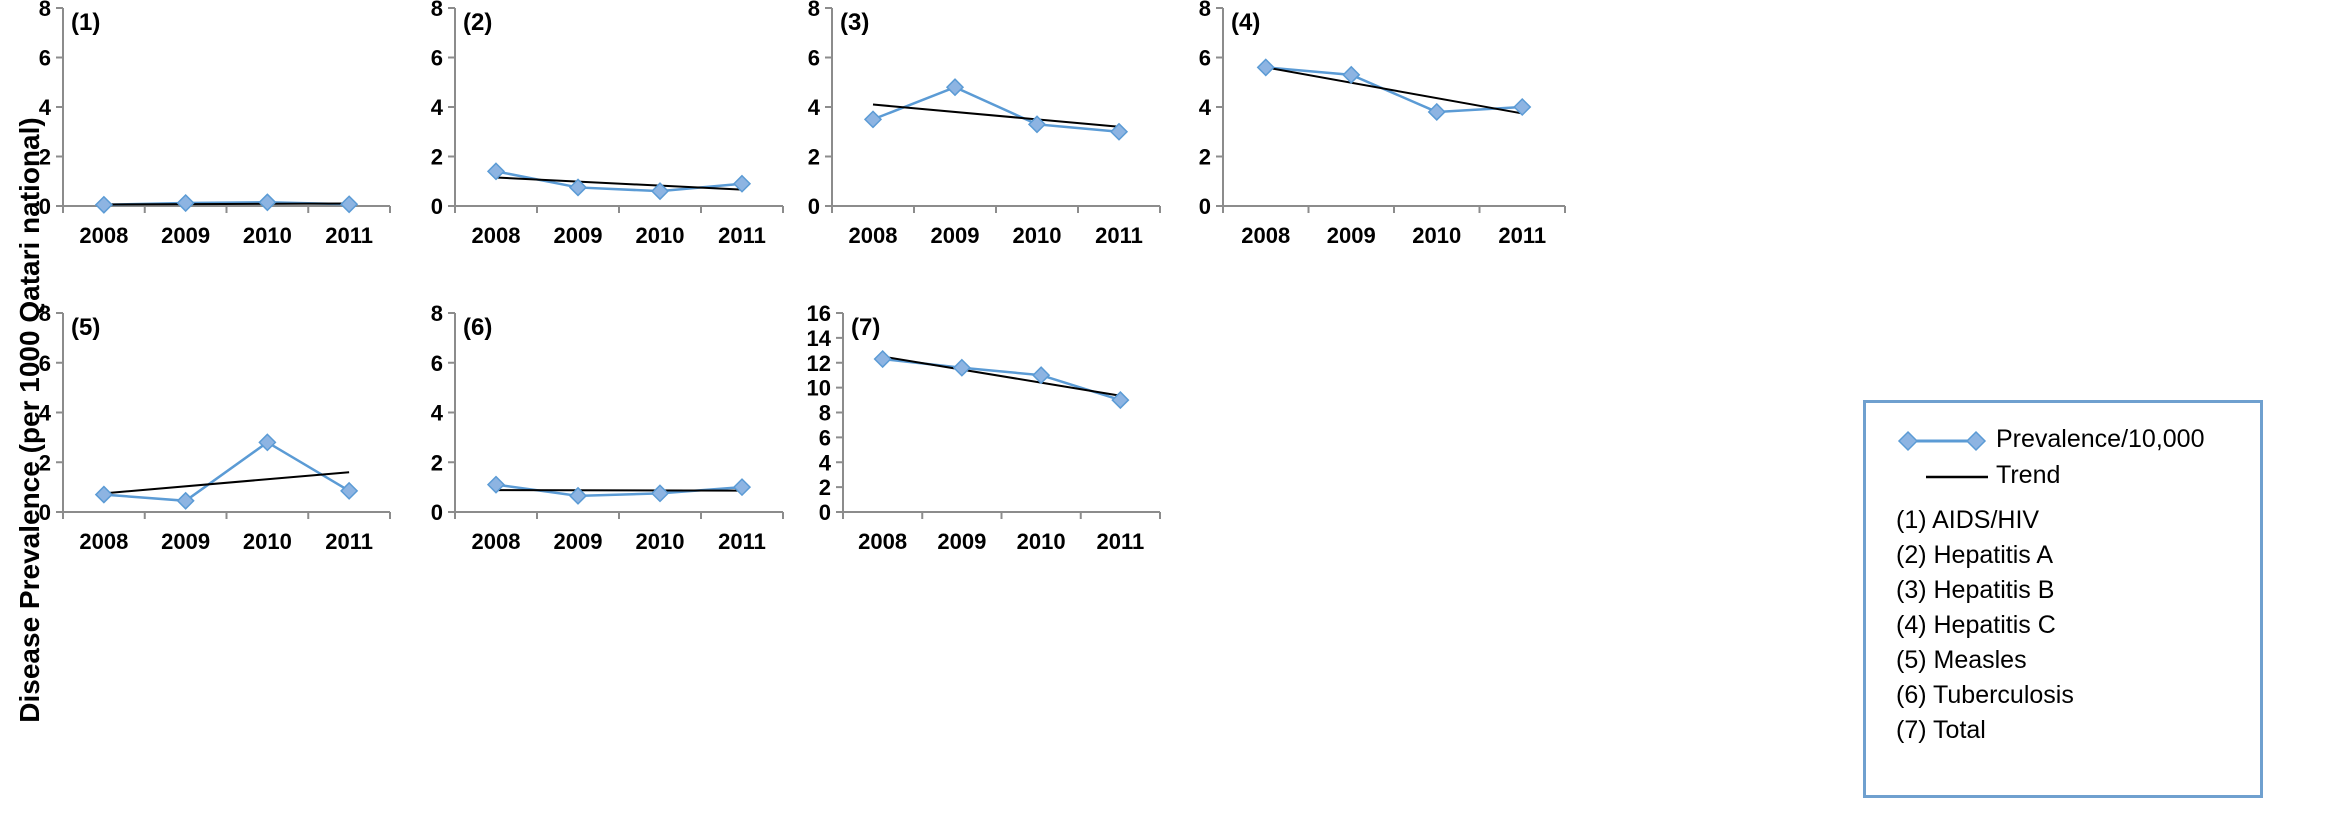 The height and width of the screenshot is (824, 2343). I want to click on panel-1-y-tick-label: 6, so click(45, 58).